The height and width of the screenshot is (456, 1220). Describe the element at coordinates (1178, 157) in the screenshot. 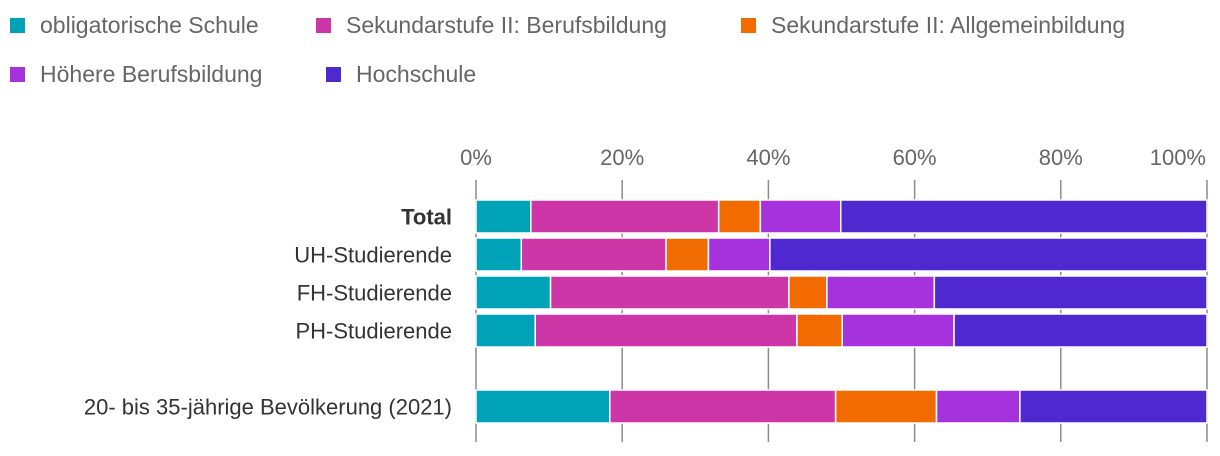

I see `x-tick-label: 100%` at that location.